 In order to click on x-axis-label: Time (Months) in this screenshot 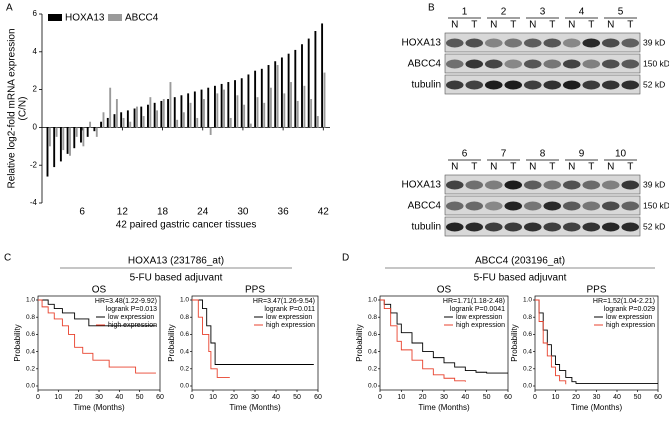, I will do `click(99, 407)`.